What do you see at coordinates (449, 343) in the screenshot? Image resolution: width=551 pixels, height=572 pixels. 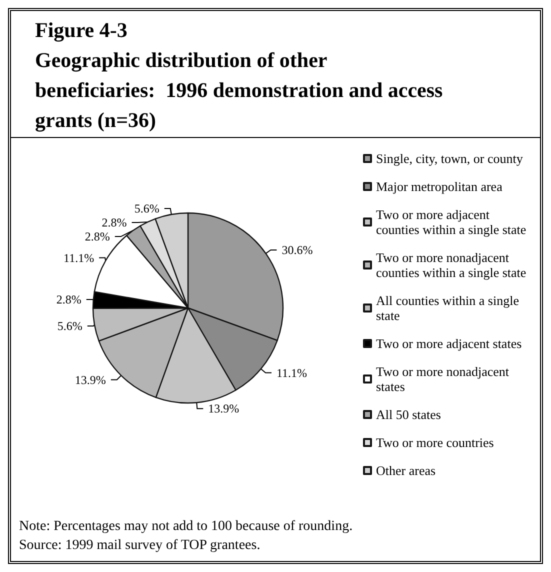 I see `legend-label: Two or more adjacent states` at bounding box center [449, 343].